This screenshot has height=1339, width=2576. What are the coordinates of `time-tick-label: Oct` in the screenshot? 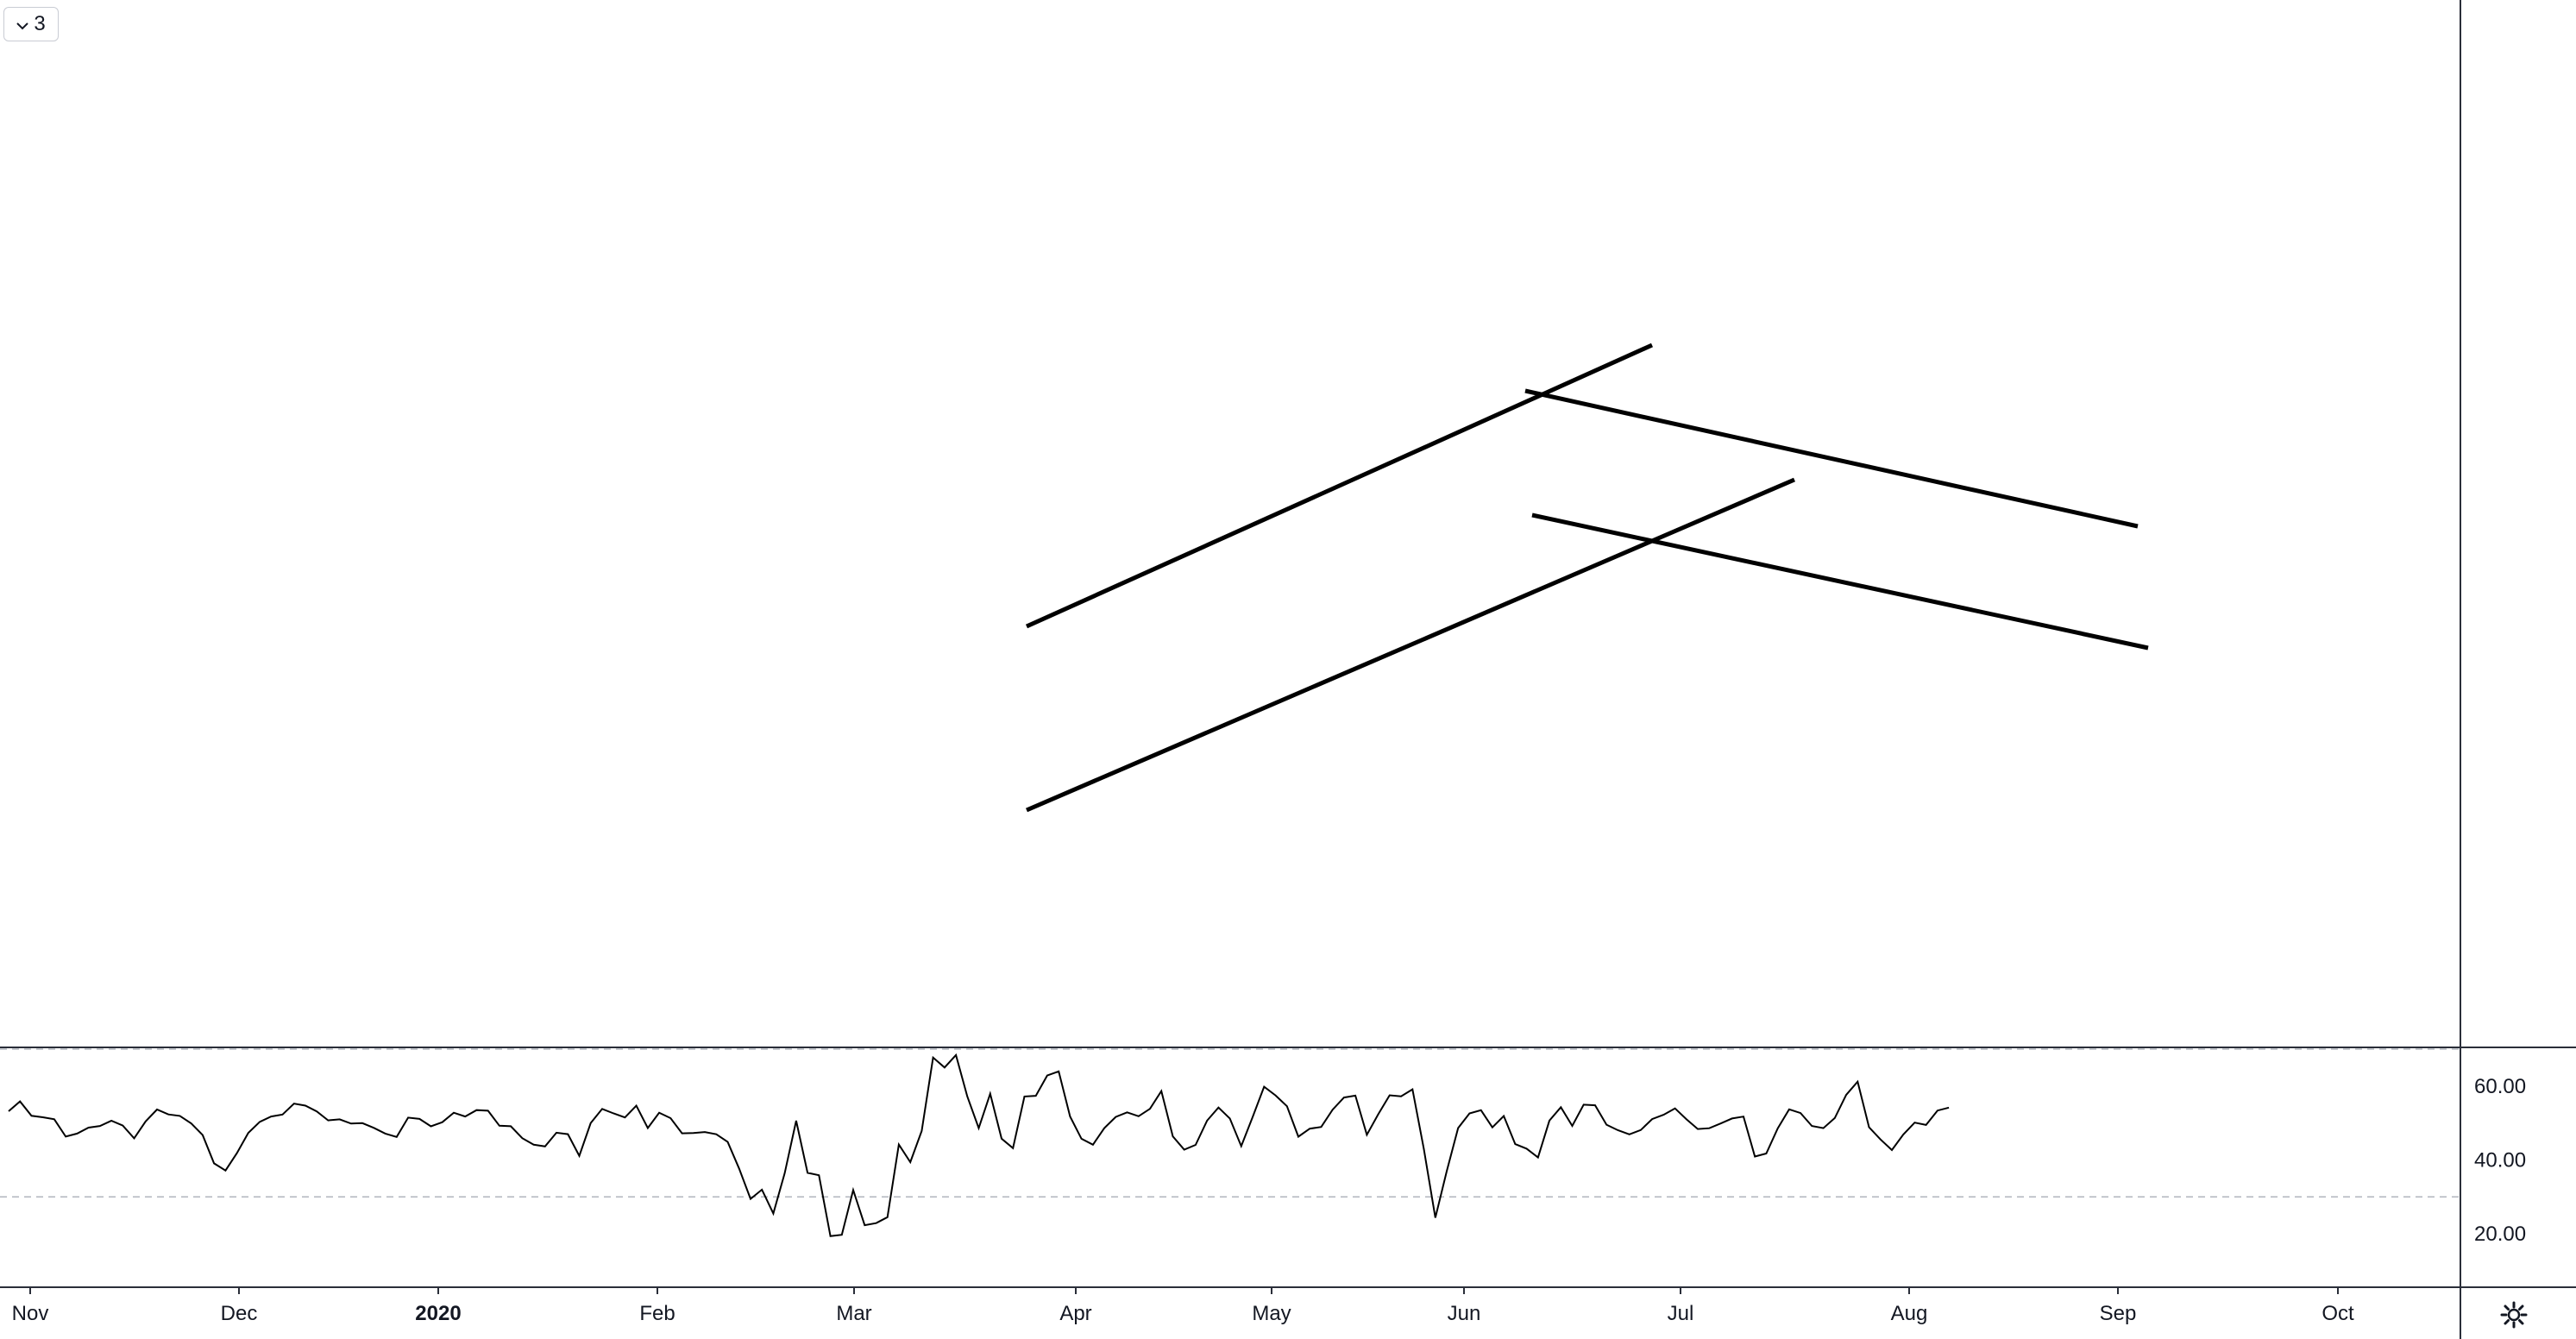 It's located at (2338, 1313).